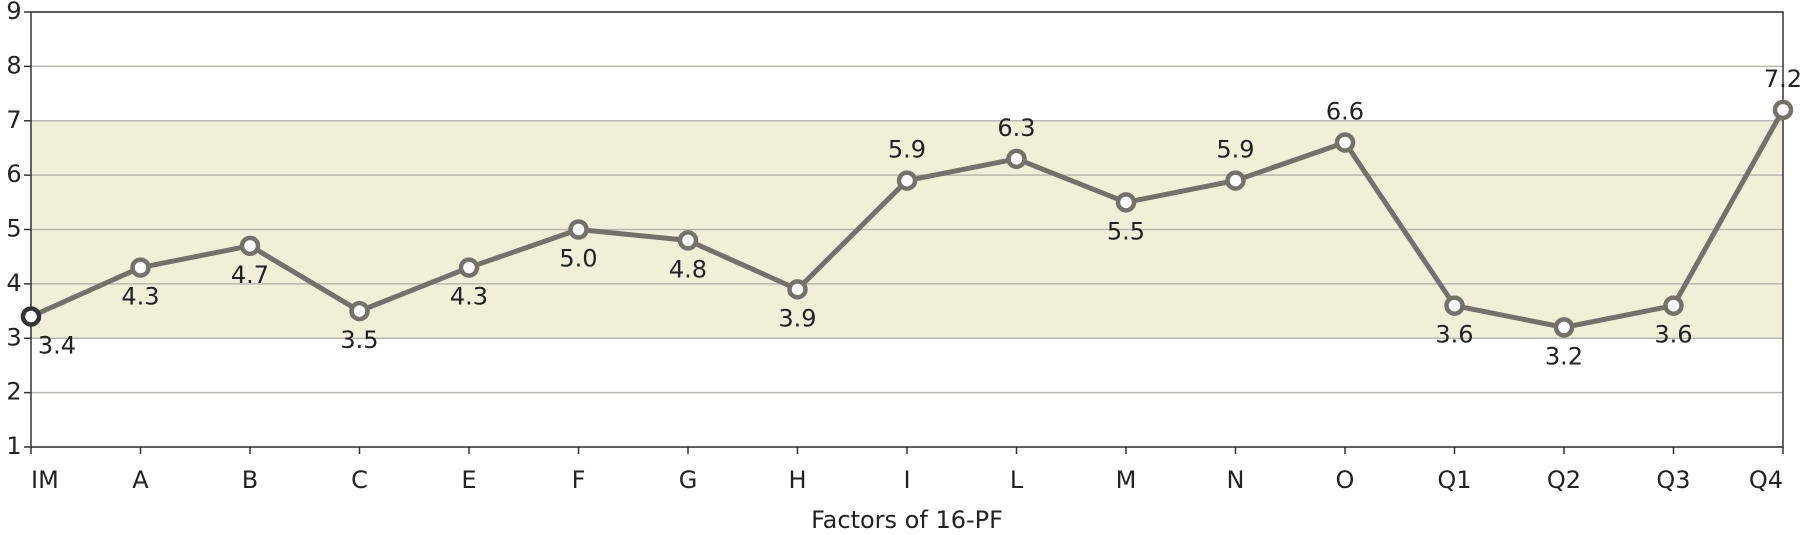 This screenshot has height=535, width=1803. Describe the element at coordinates (907, 520) in the screenshot. I see `x-axis-title: Factors of 16-PF` at that location.